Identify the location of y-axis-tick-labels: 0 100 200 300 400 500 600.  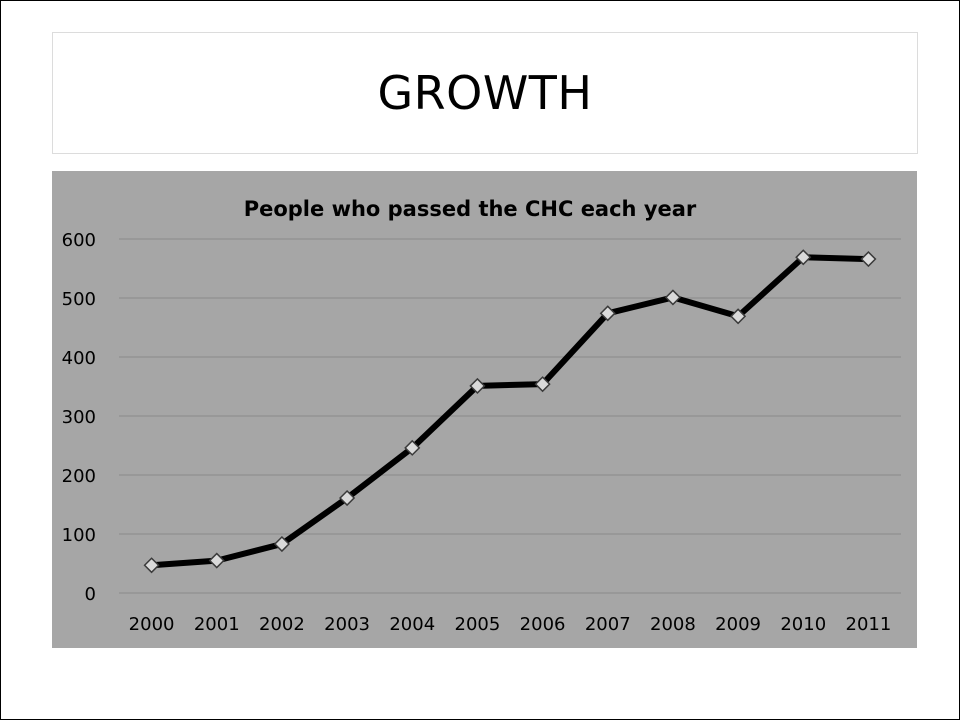
(79, 417).